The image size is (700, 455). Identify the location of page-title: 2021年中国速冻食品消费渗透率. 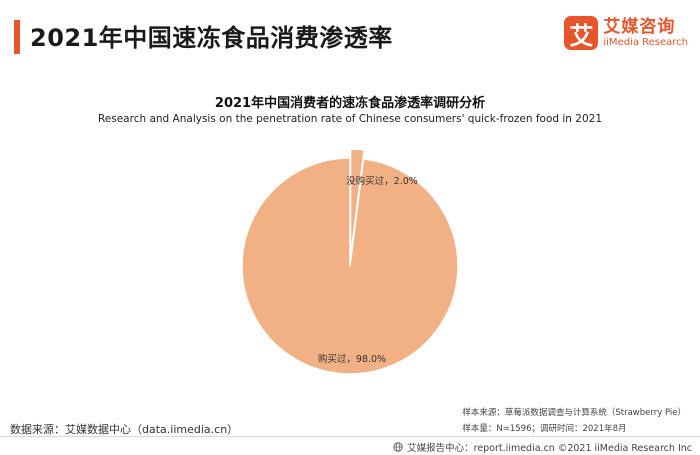
(211, 38).